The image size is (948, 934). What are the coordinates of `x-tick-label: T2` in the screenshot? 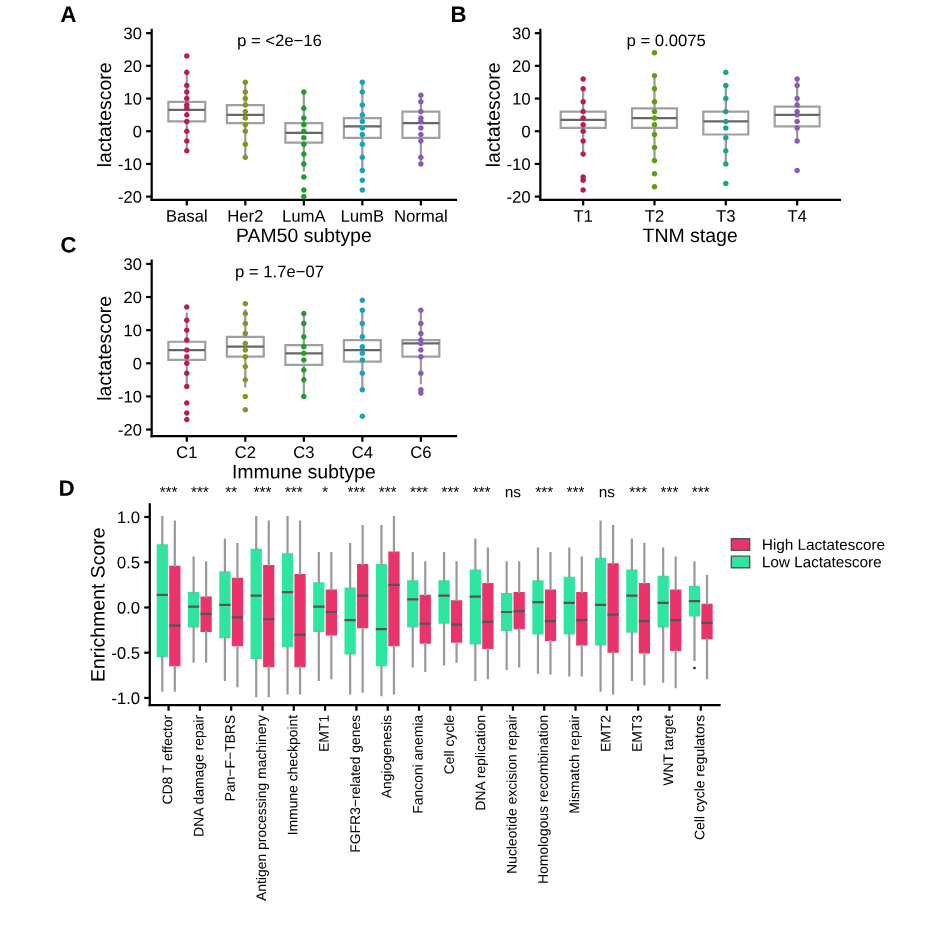 It's located at (654, 216).